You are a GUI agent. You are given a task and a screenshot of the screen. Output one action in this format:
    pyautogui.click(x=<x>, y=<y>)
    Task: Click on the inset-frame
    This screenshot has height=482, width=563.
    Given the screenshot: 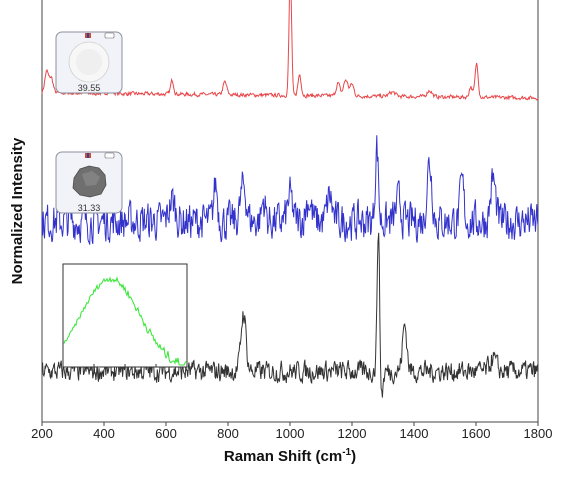 What is the action you would take?
    pyautogui.click(x=125, y=315)
    